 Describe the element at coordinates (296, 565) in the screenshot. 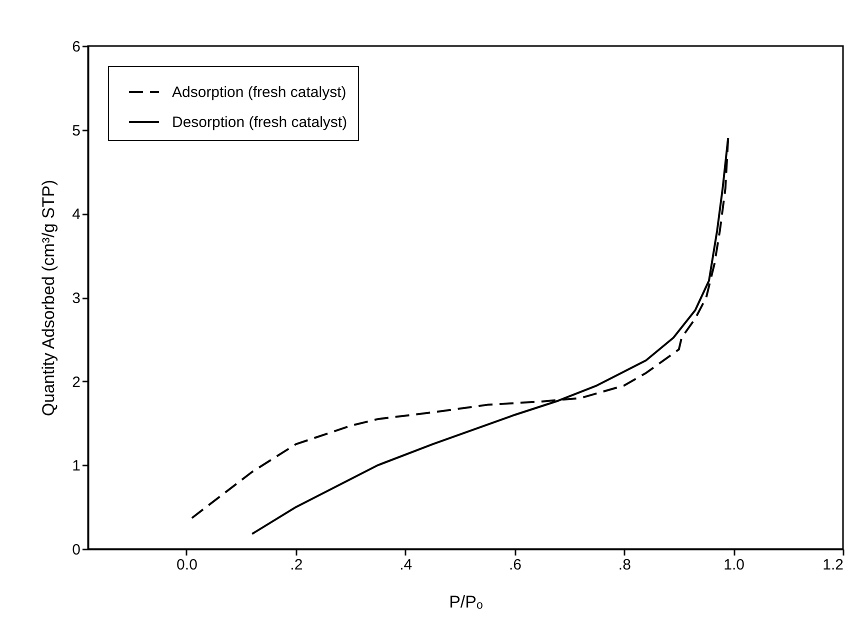

I see `x-tick-label: .2` at that location.